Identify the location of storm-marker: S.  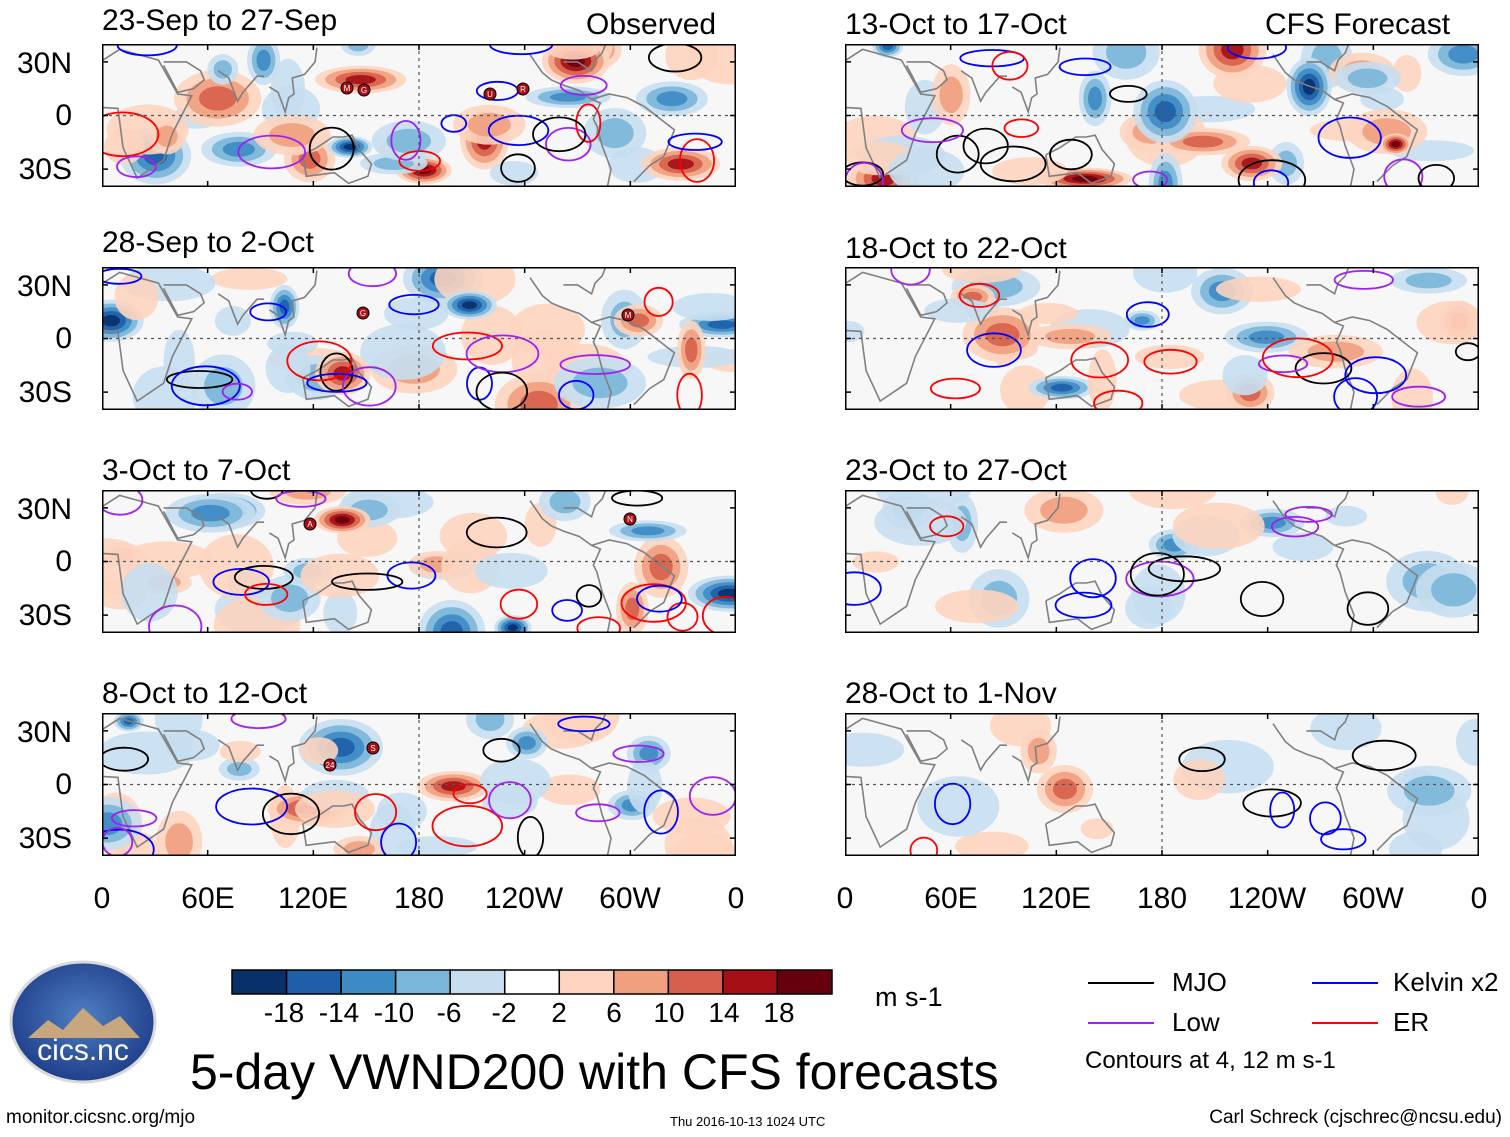
(373, 748).